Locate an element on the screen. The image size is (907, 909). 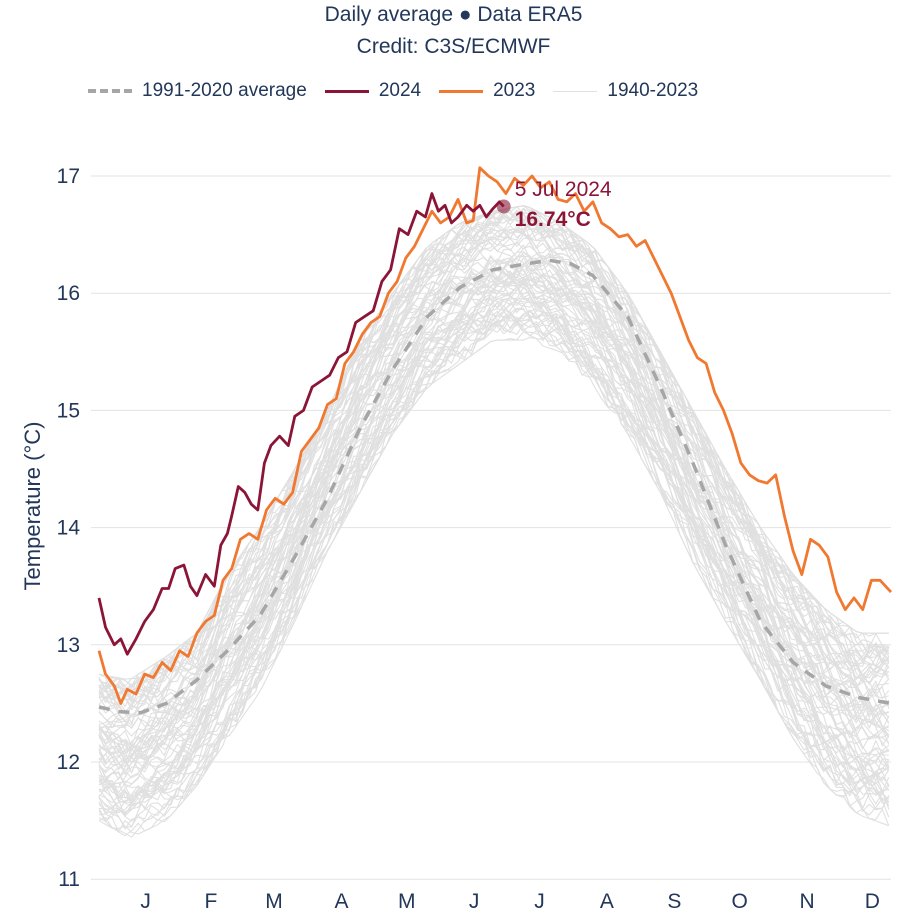
legend-item-2023: 2023 is located at coordinates (487, 91).